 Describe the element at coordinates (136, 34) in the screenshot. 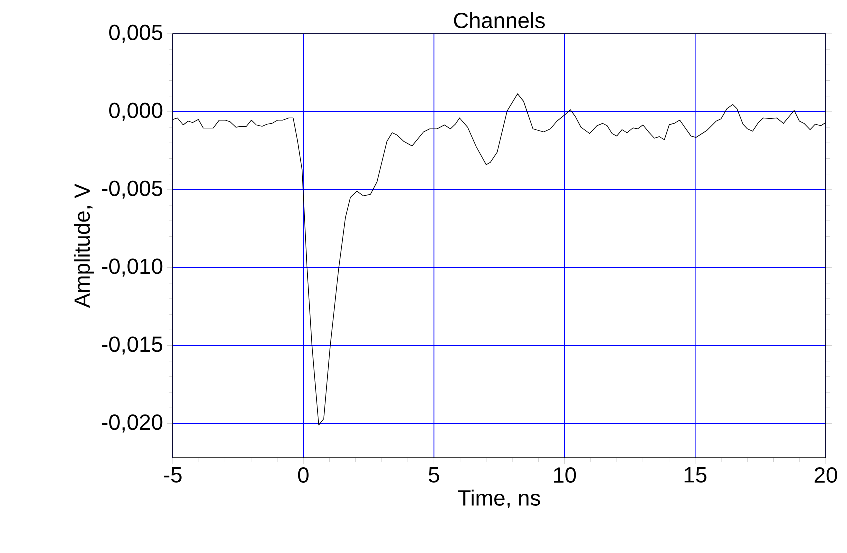

I see `y-tick-label: 0,005` at that location.